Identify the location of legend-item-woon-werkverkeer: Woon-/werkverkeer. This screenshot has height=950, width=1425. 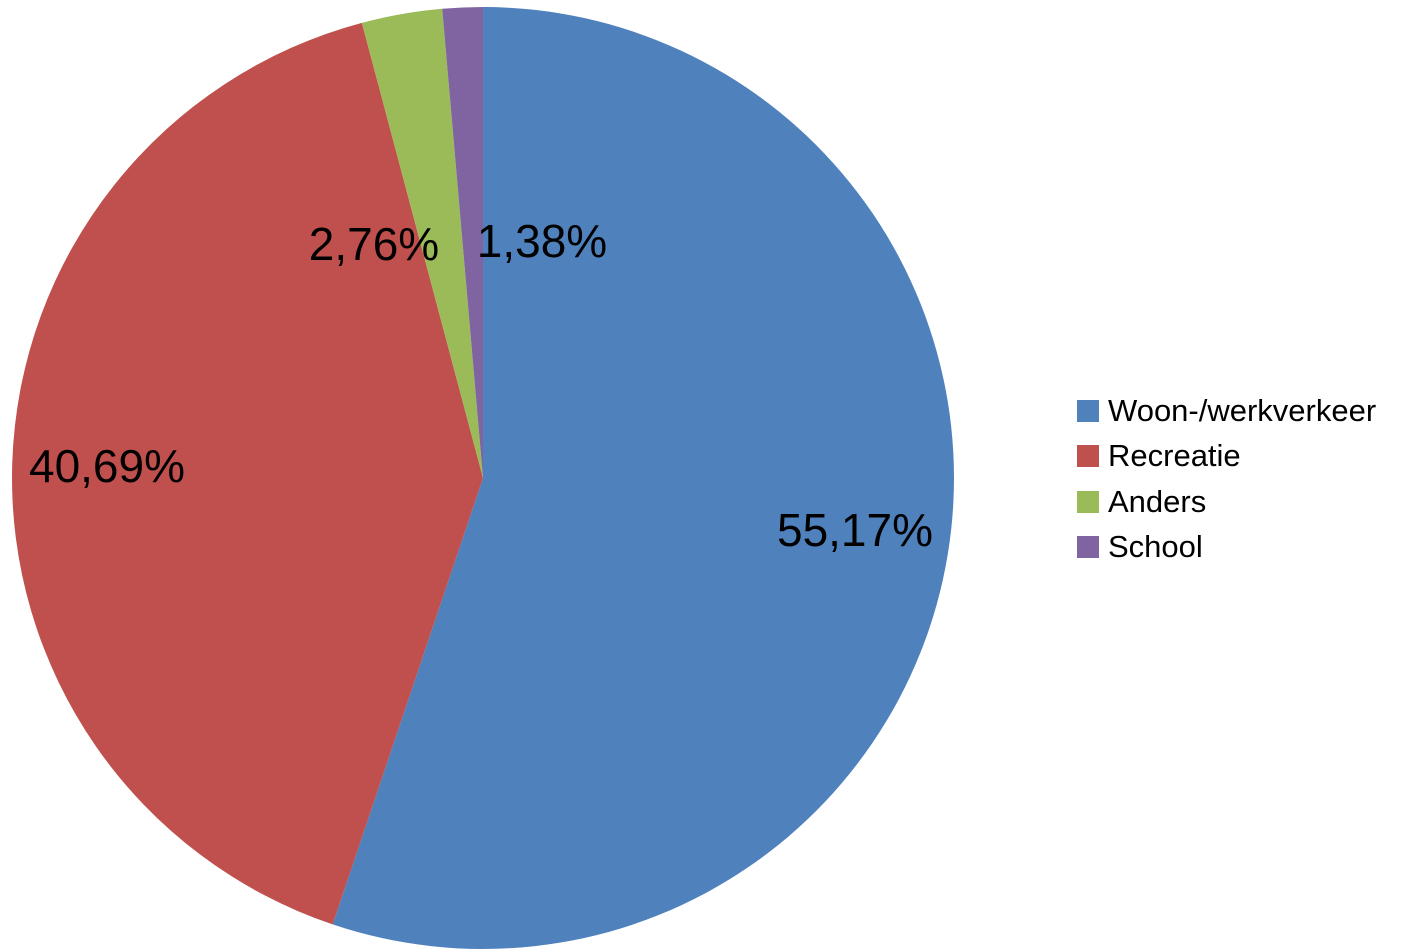
(1226, 411).